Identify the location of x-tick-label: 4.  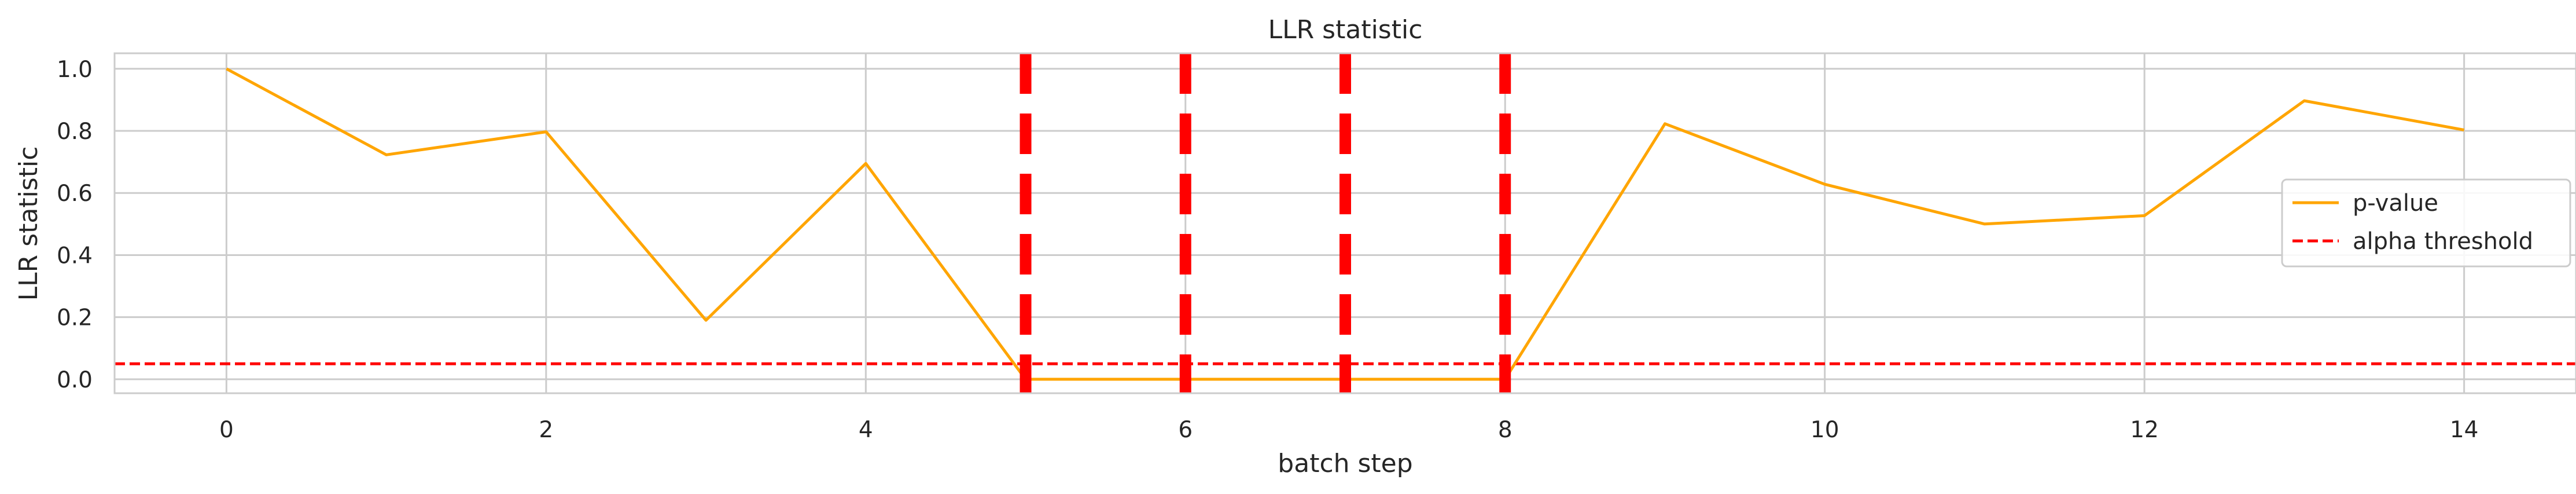
(866, 430).